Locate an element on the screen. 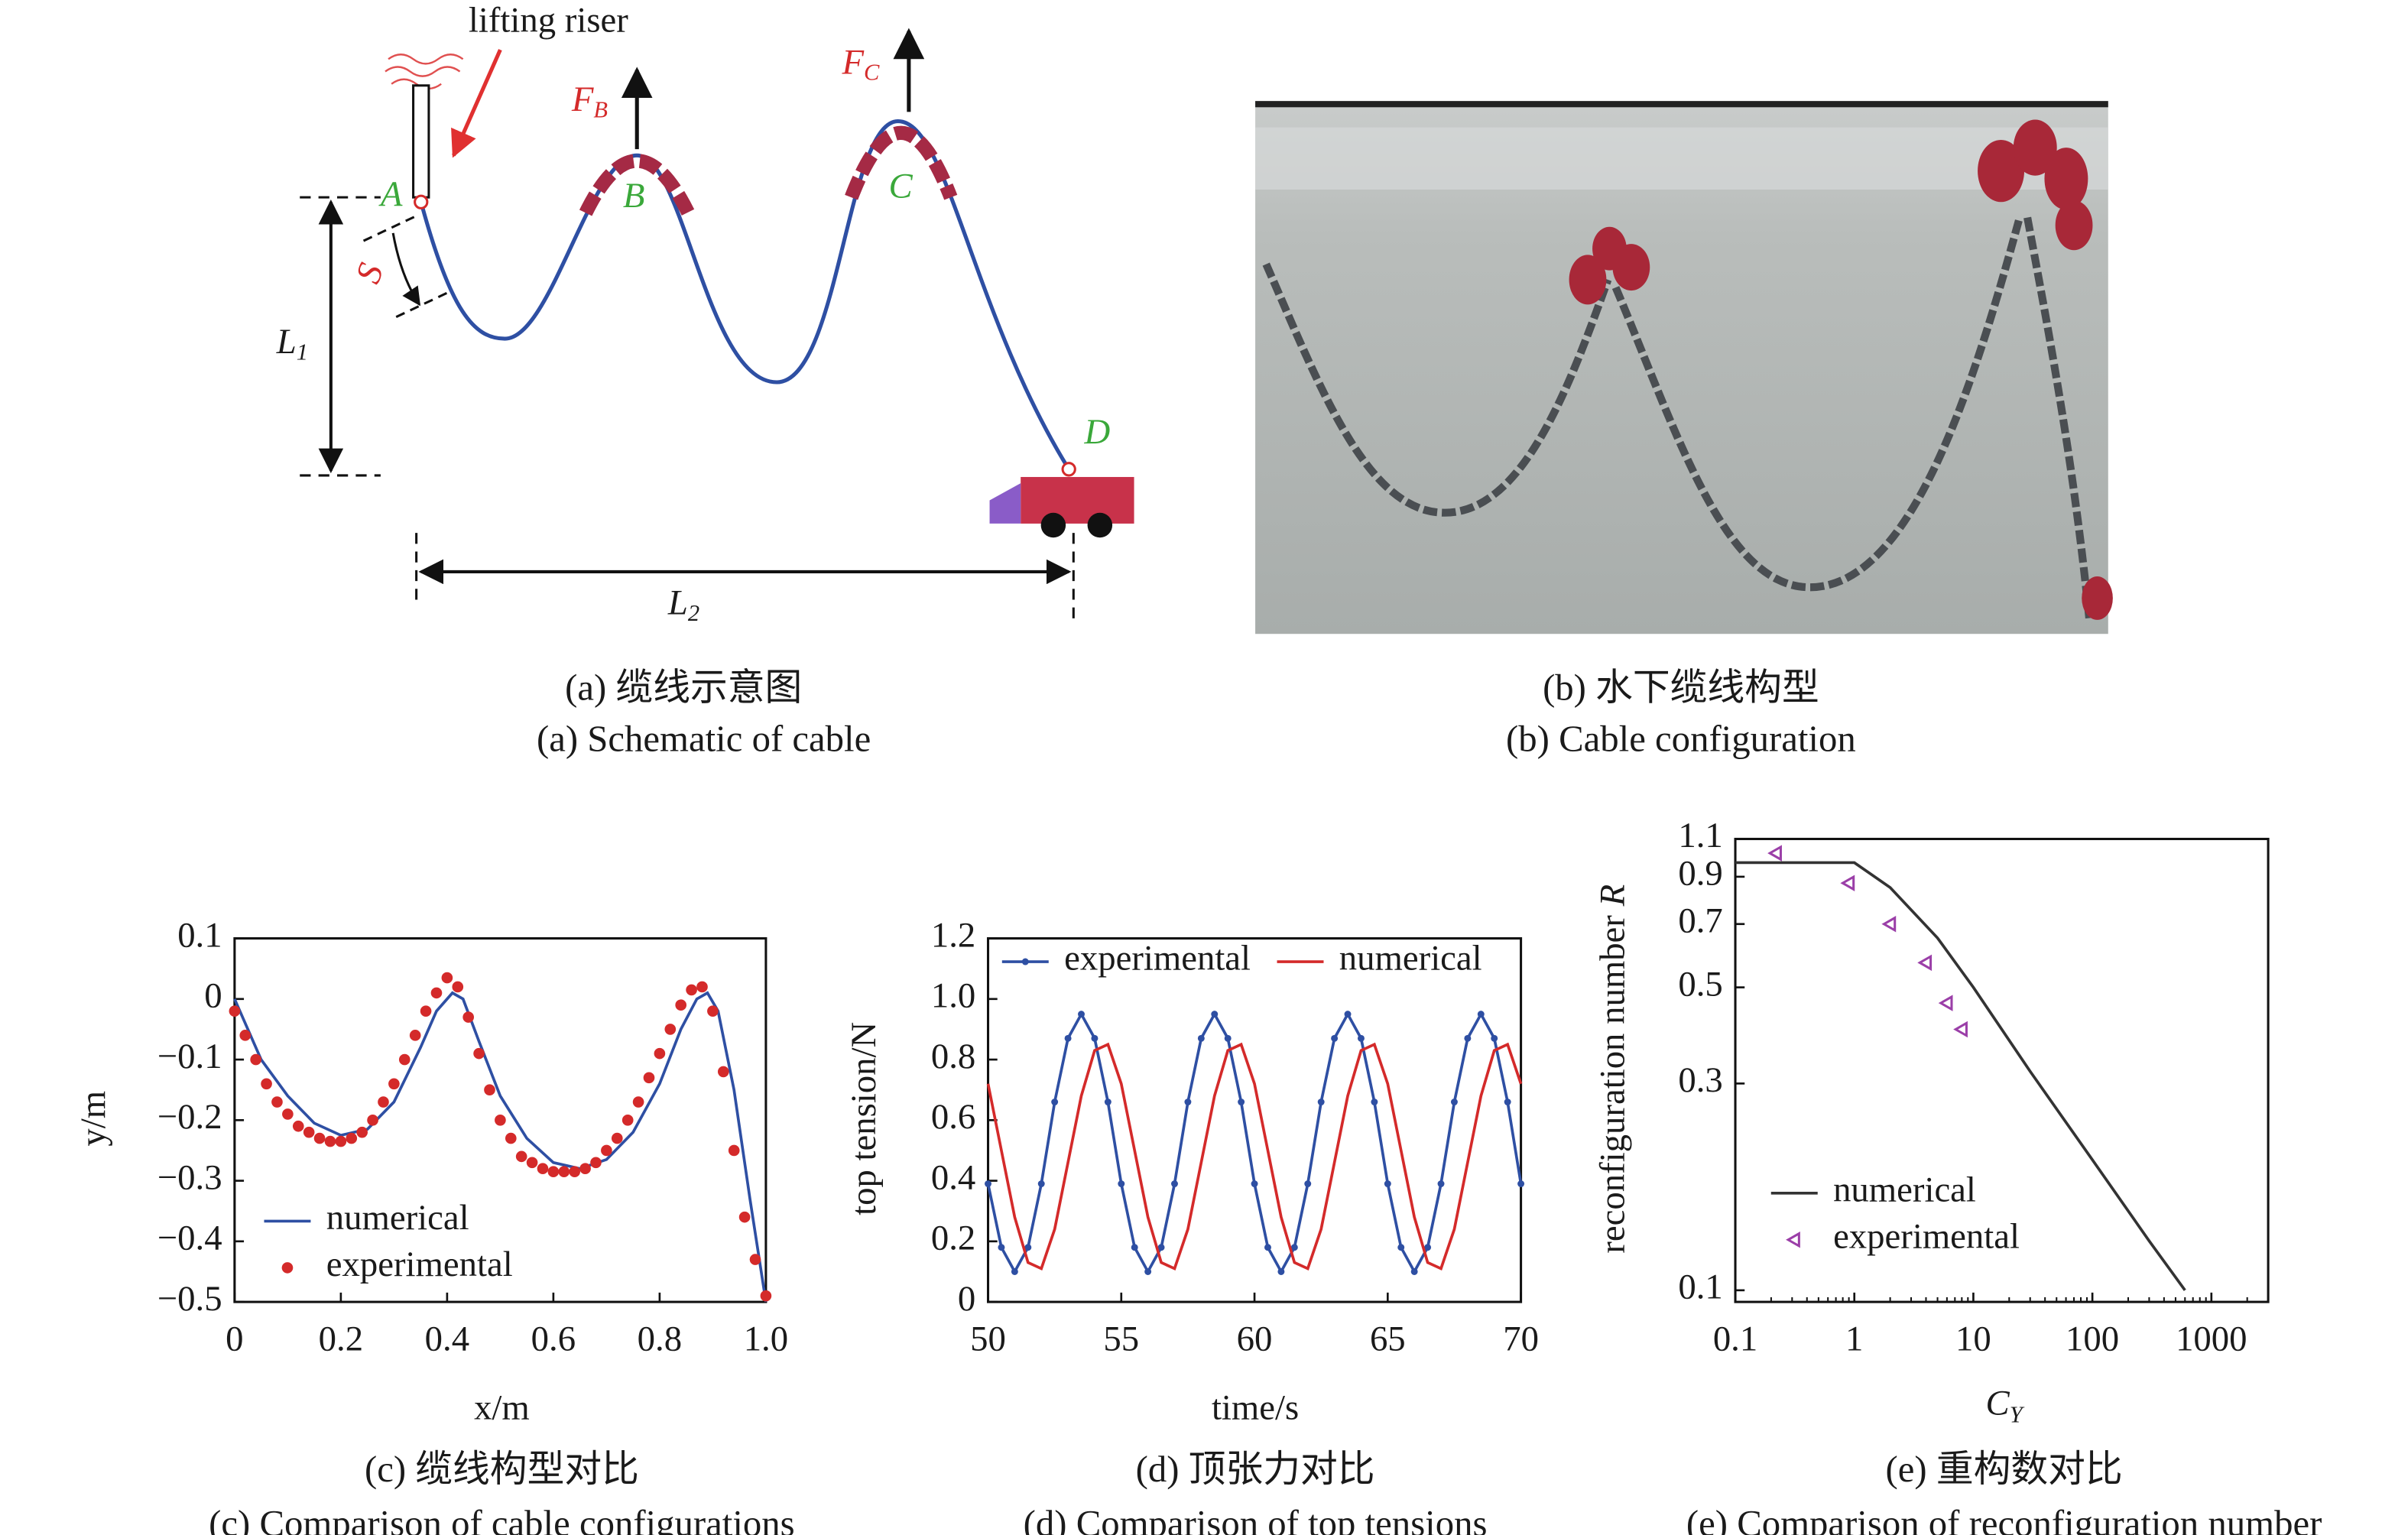 The width and height of the screenshot is (2408, 1535). x-axis-label: x/m is located at coordinates (502, 1407).